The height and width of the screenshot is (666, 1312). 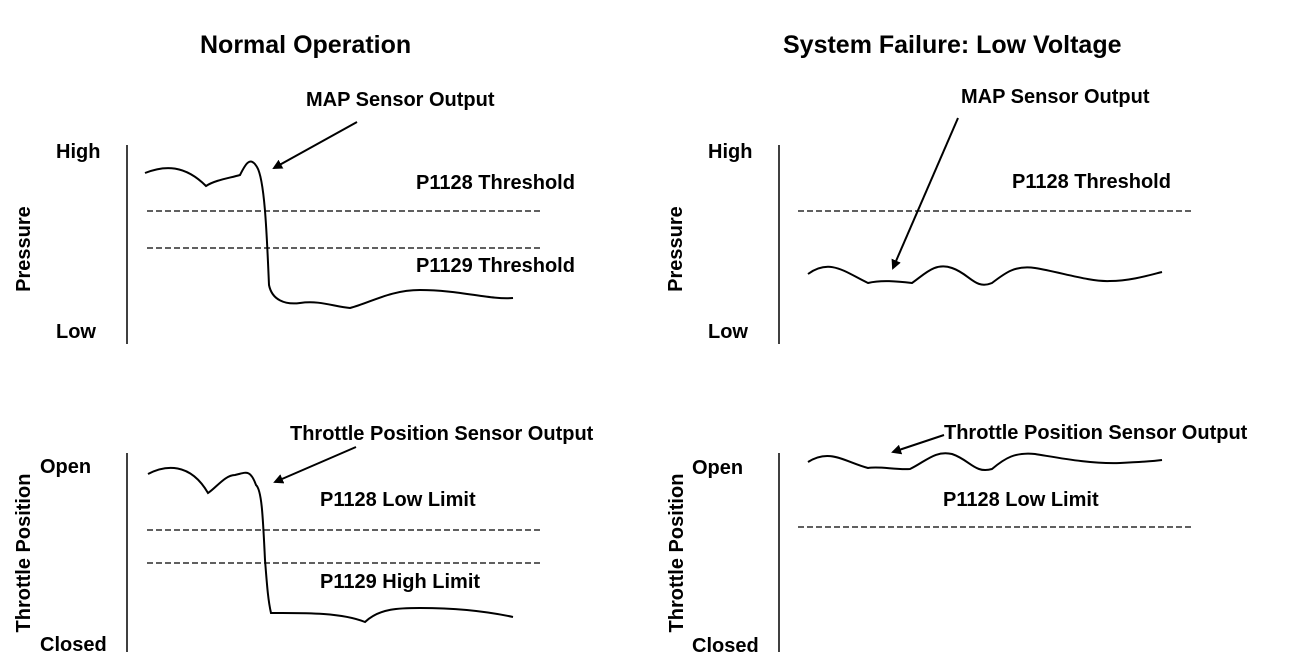 I want to click on normal-p1128-low-limit-label: P1128 Low Limit, so click(x=398, y=500).